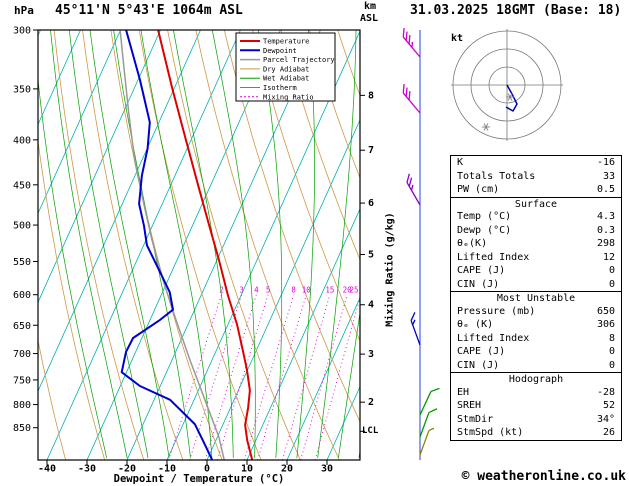 The width and height of the screenshot is (629, 486). What do you see at coordinates (286, 69) in the screenshot?
I see `legend-label: Dry Adiabat` at bounding box center [286, 69].